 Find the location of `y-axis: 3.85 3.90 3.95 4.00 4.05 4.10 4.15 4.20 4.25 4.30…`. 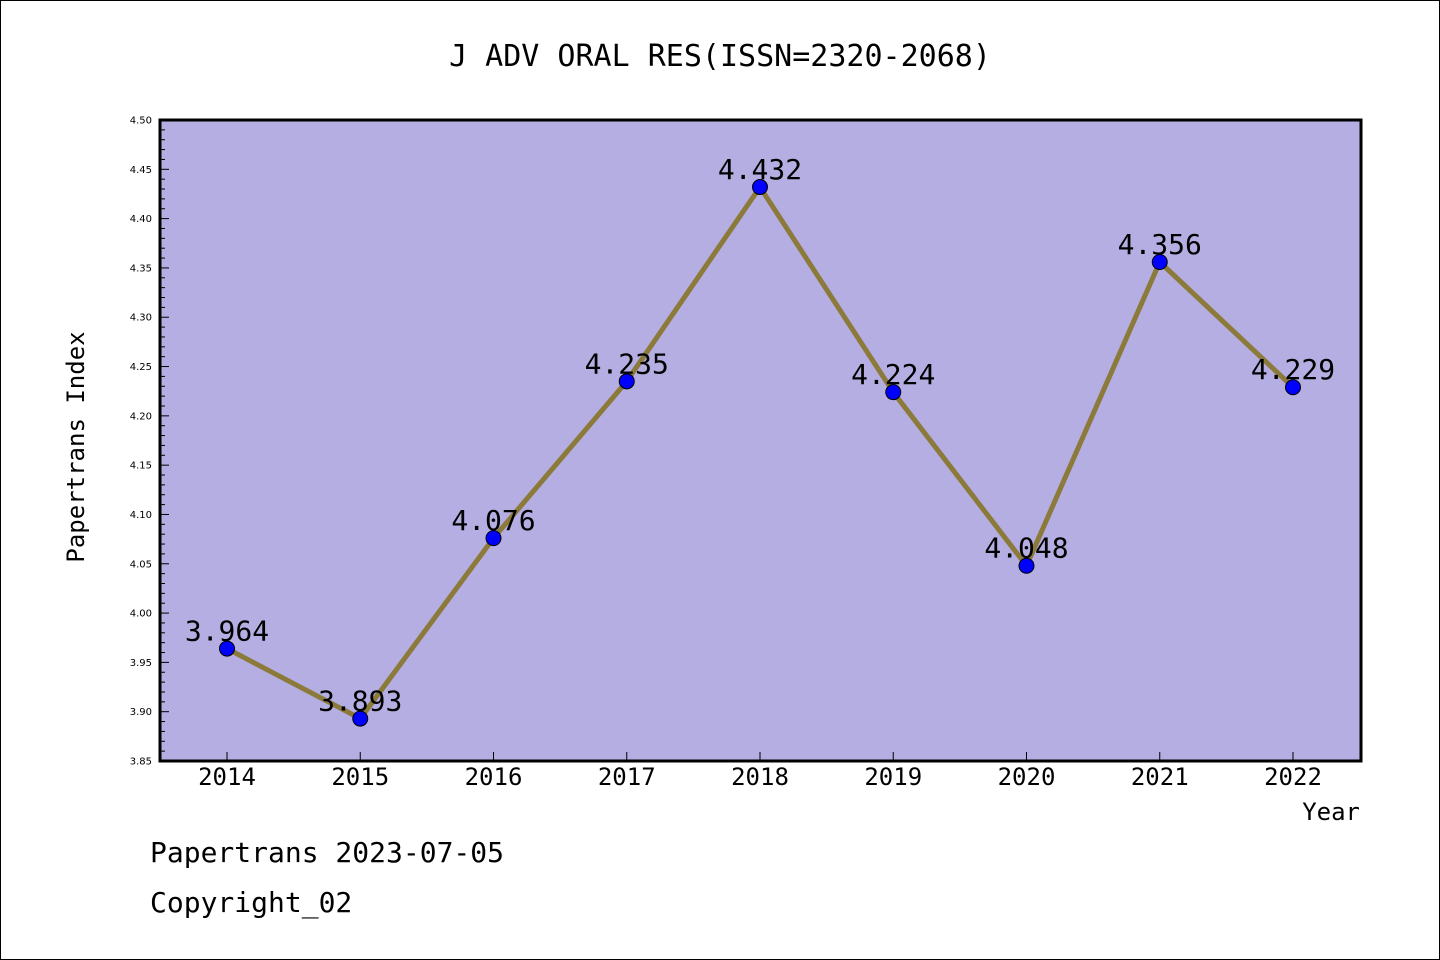

y-axis: 3.85 3.90 3.95 4.00 4.05 4.10 4.15 4.20 4.25 4.30… is located at coordinates (149, 442).